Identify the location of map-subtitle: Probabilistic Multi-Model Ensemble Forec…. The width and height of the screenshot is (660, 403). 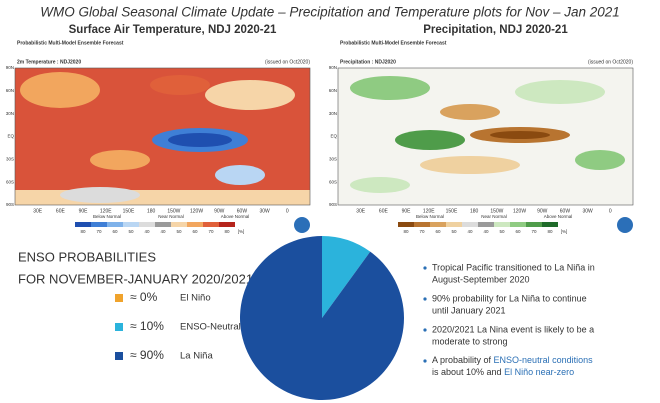
(70, 43).